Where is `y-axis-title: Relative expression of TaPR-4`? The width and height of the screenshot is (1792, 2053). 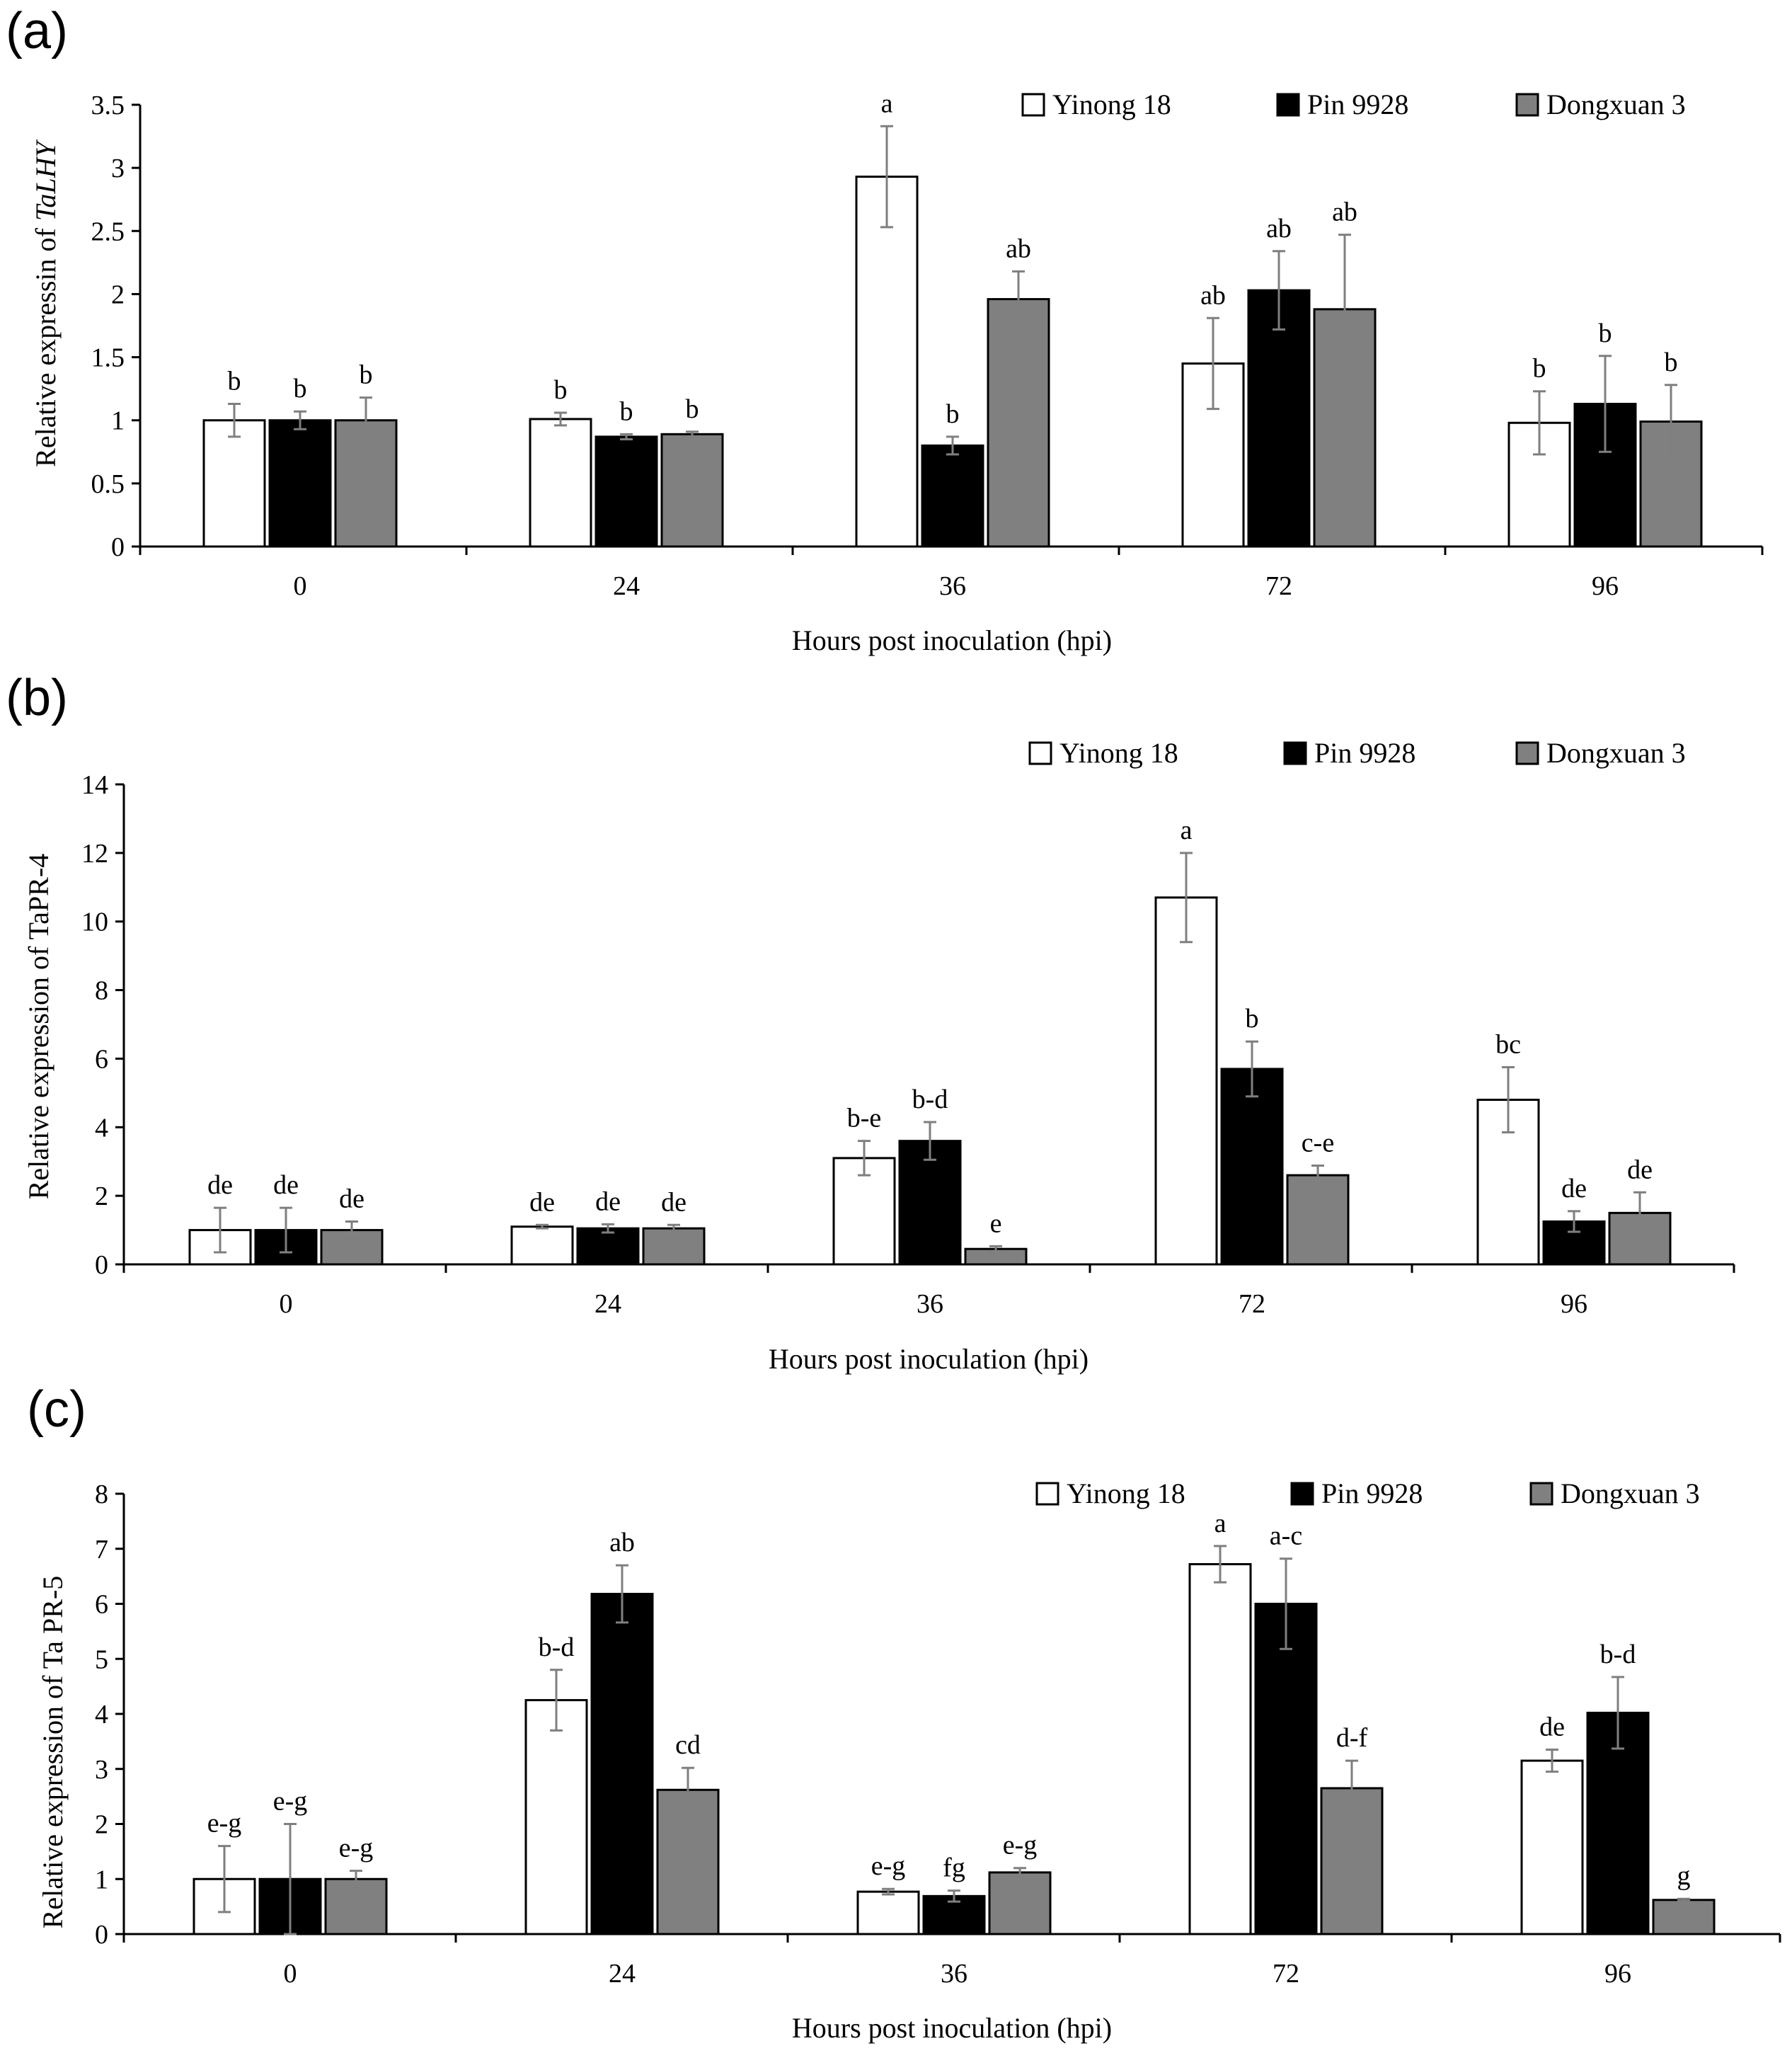 y-axis-title: Relative expression of TaPR-4 is located at coordinates (38, 1027).